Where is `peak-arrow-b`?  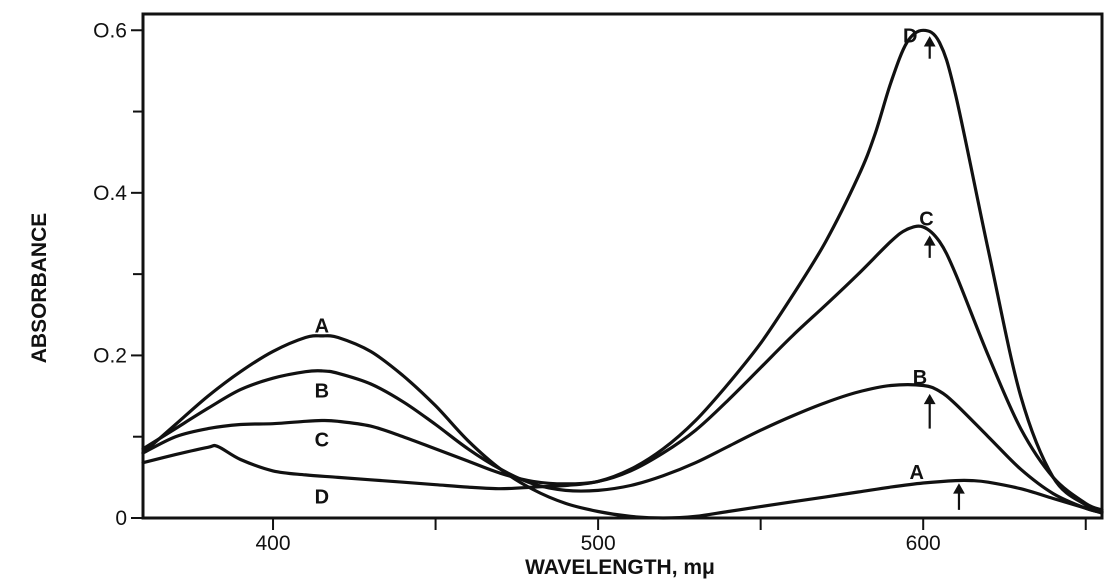
peak-arrow-b is located at coordinates (929, 411).